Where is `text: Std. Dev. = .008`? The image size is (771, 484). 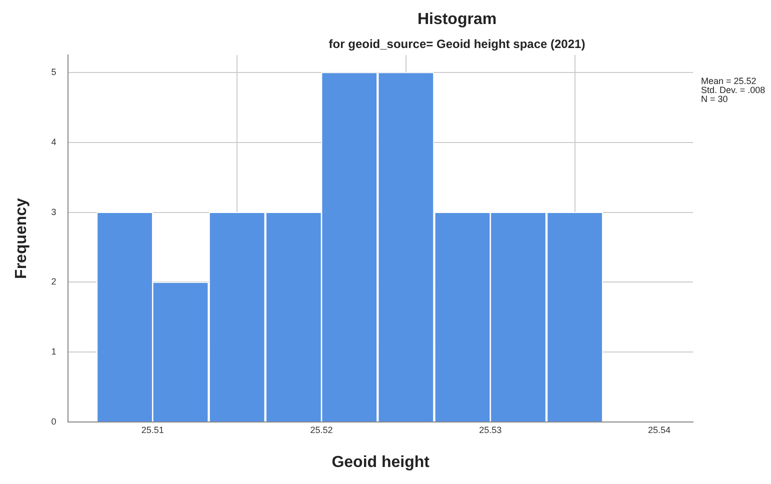
text: Std. Dev. = .008 is located at coordinates (733, 90).